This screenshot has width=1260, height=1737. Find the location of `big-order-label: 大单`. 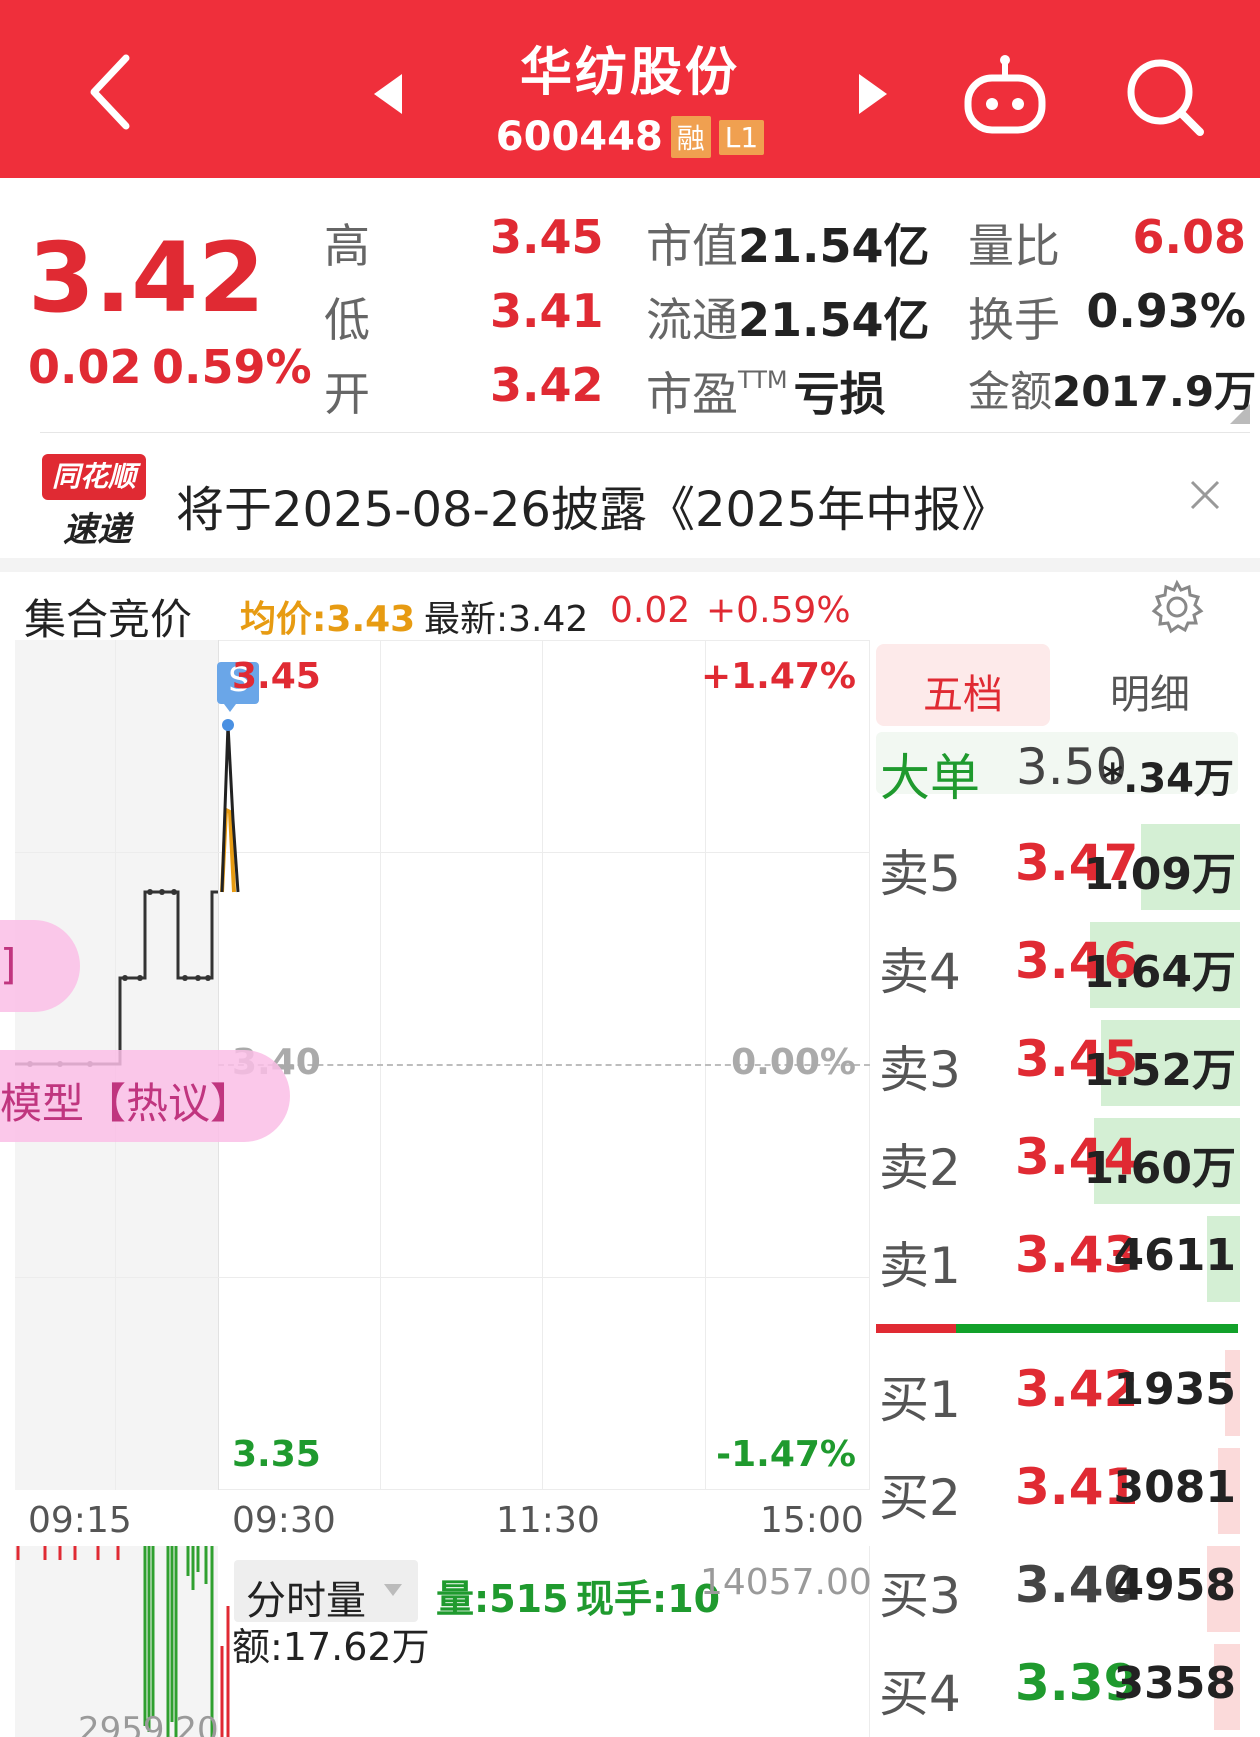

big-order-label: 大单 is located at coordinates (930, 774).